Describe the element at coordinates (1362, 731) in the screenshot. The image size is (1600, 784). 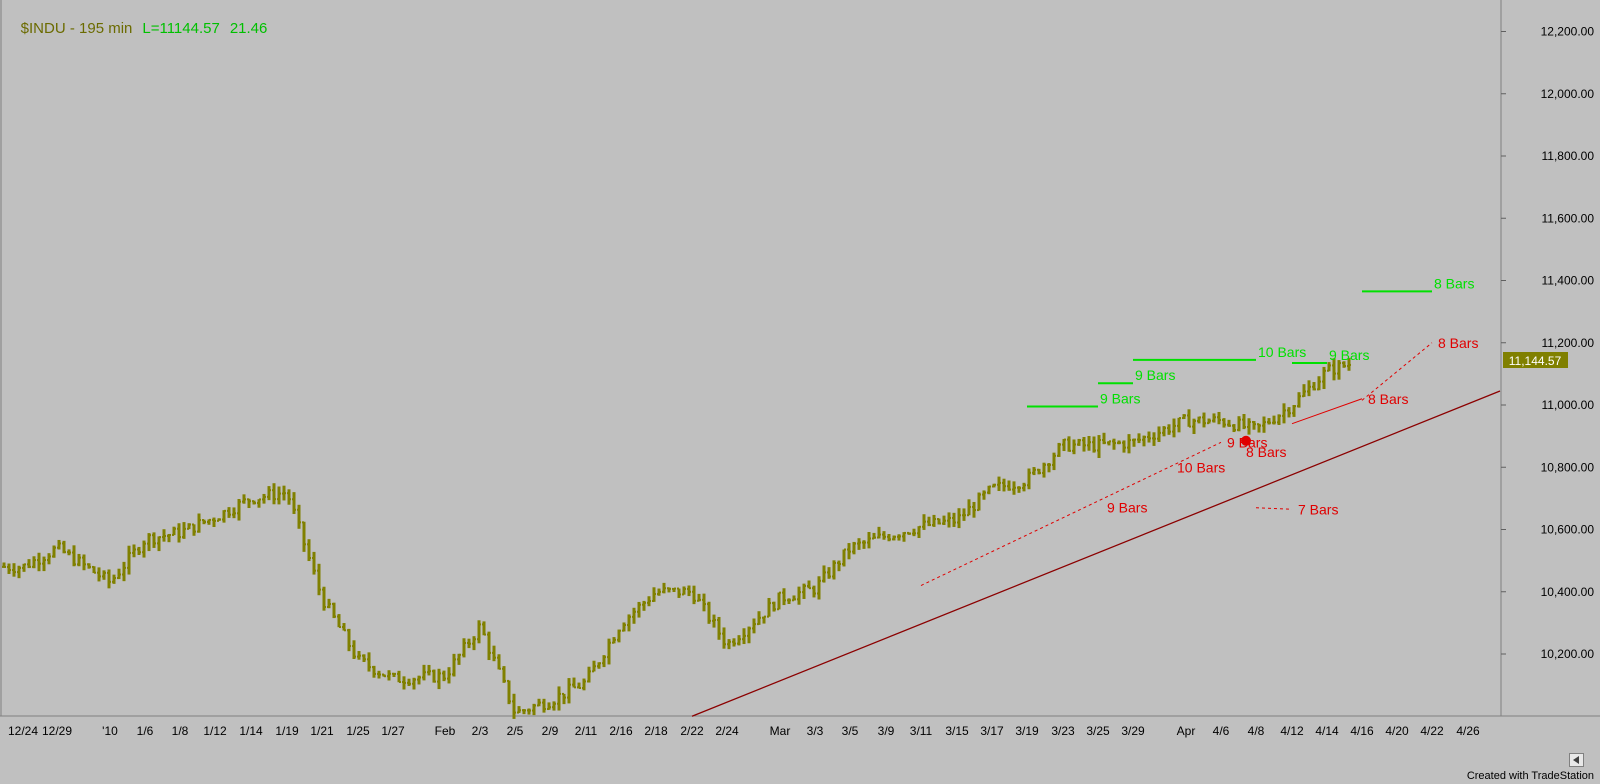
I see `x-tick-label: 4/16` at that location.